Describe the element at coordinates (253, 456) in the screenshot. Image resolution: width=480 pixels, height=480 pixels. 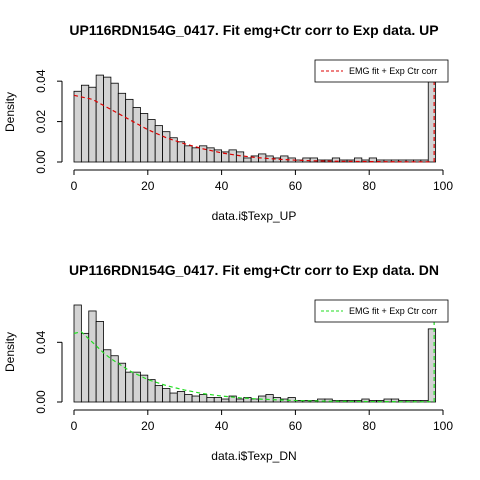
I see `x-axis-label: data.i$Texp_DN` at that location.